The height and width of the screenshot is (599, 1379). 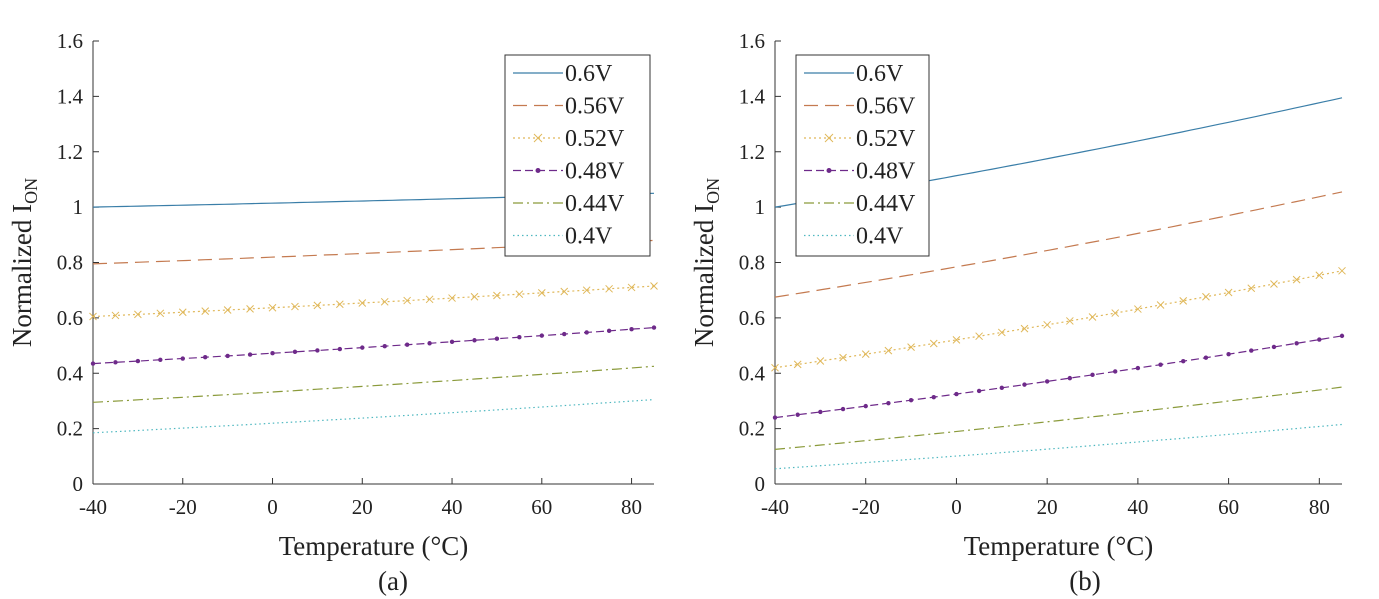 I want to click on legend: 0.6V 0.56V 0.52V 0.48V 0.44V 0.4V, so click(x=862, y=155).